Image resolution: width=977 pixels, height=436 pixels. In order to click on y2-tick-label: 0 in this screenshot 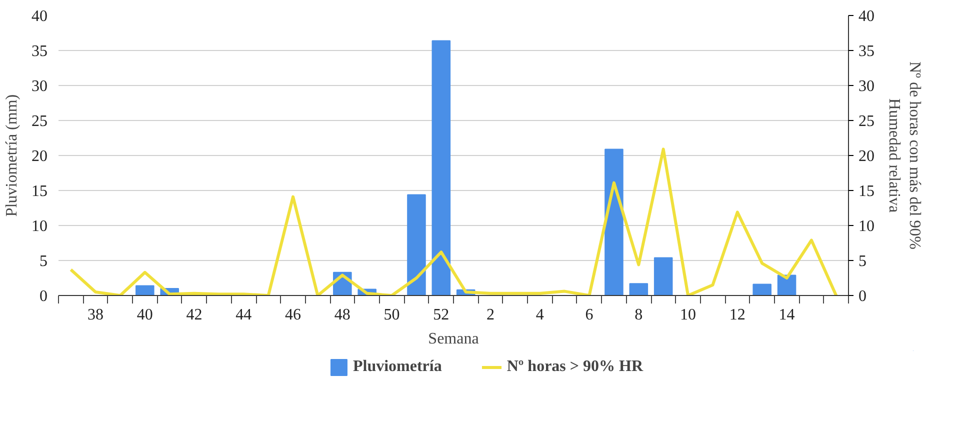, I will do `click(862, 296)`.